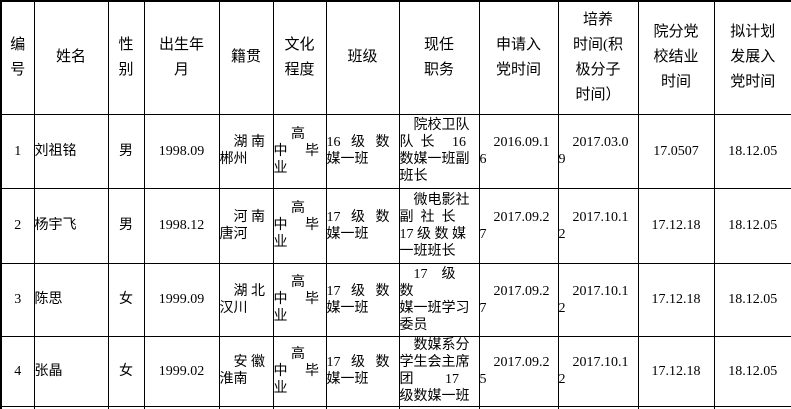  I want to click on cell-current-position: 微电影社 副 社 长 17 级 数 媒 一班班长, so click(439, 225).